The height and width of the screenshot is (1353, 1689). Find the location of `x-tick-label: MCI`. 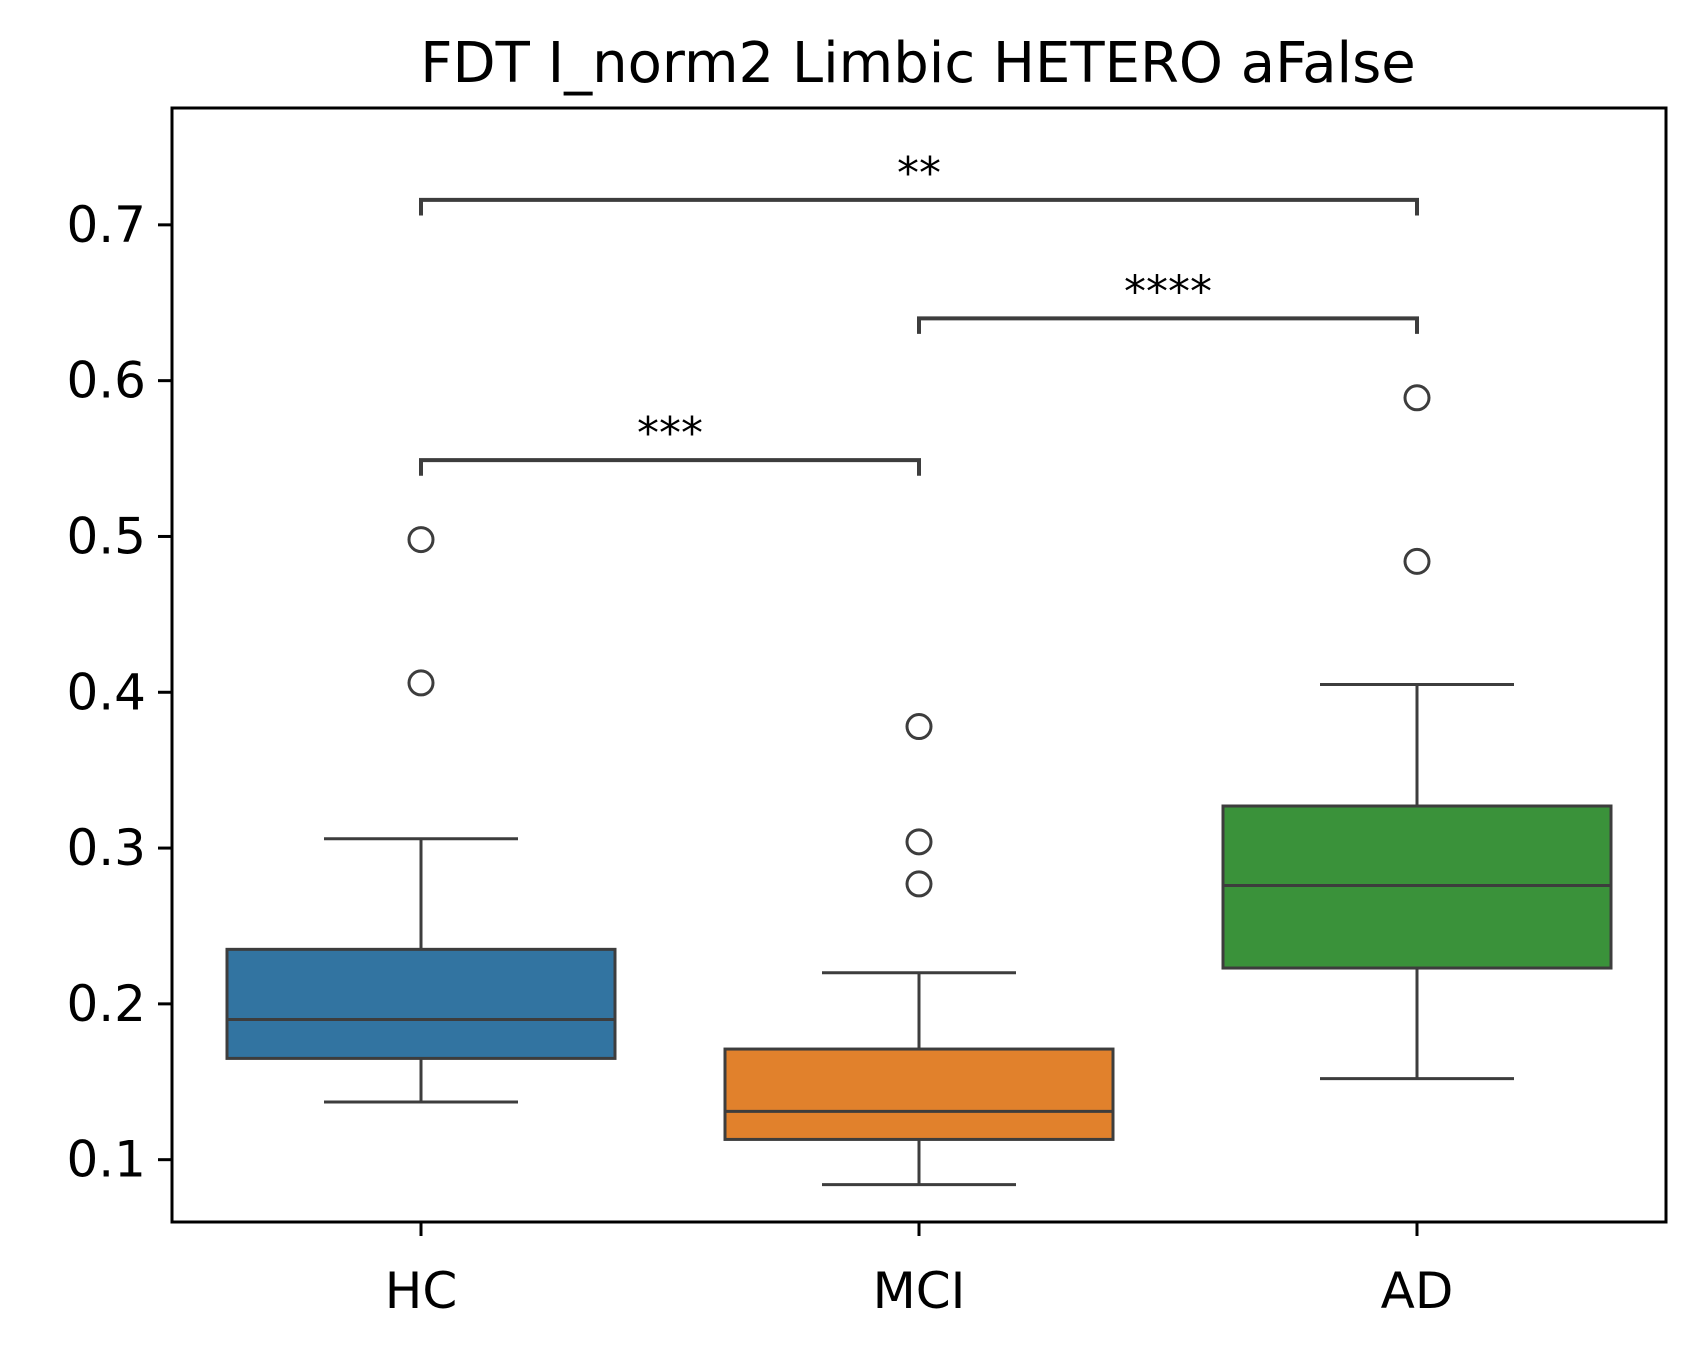

x-tick-label: MCI is located at coordinates (919, 1291).